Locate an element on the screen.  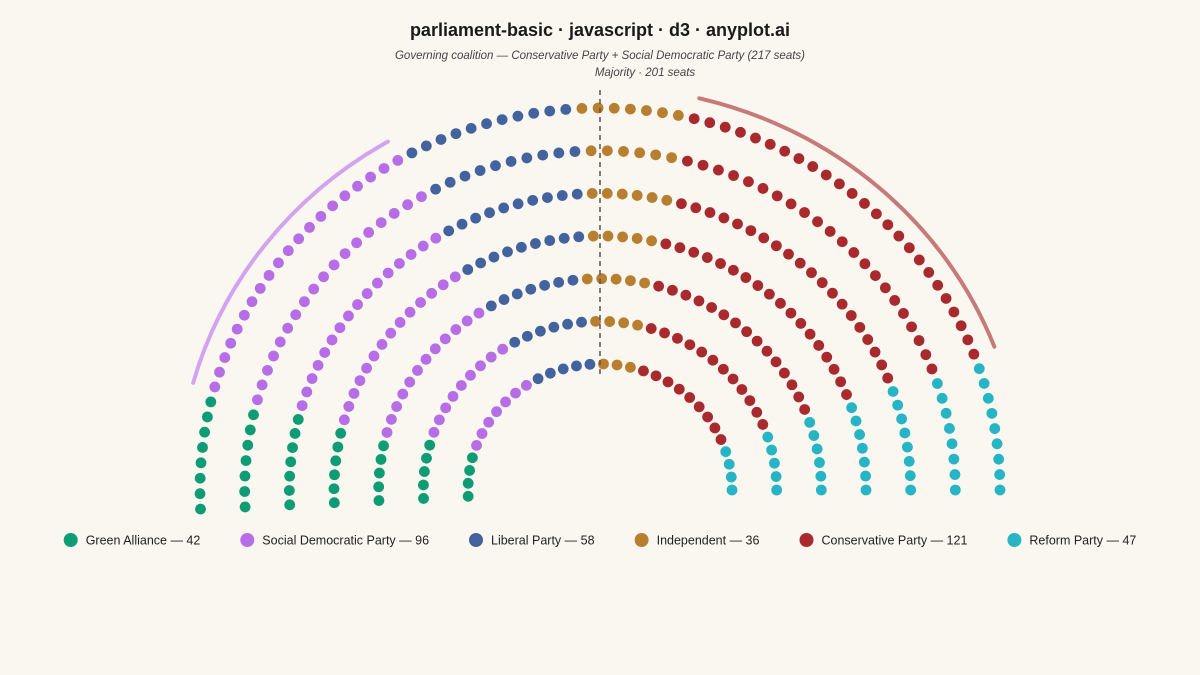
coalition-arc-conservative-party is located at coordinates (847, 222).